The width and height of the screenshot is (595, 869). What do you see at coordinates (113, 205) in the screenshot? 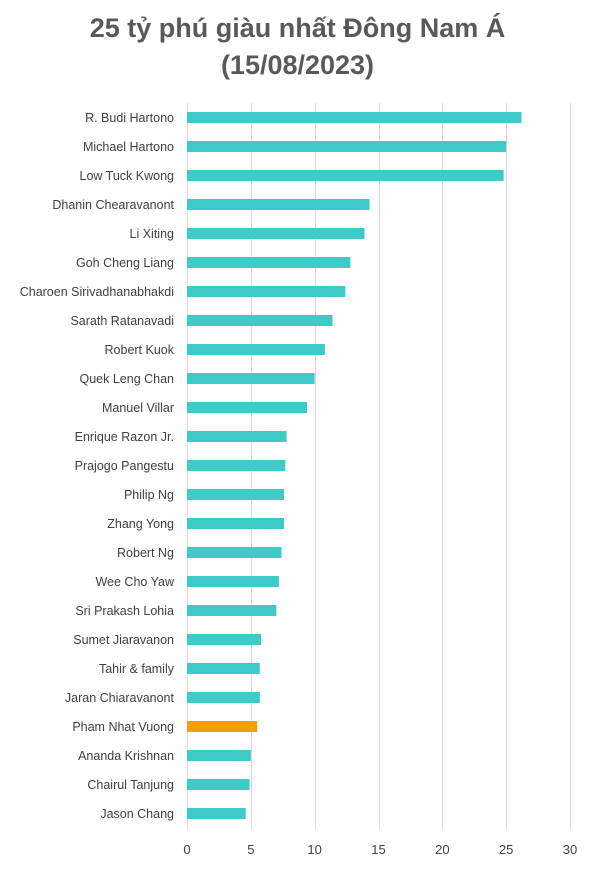
I see `category-label: Dhanin Chearavanont` at bounding box center [113, 205].